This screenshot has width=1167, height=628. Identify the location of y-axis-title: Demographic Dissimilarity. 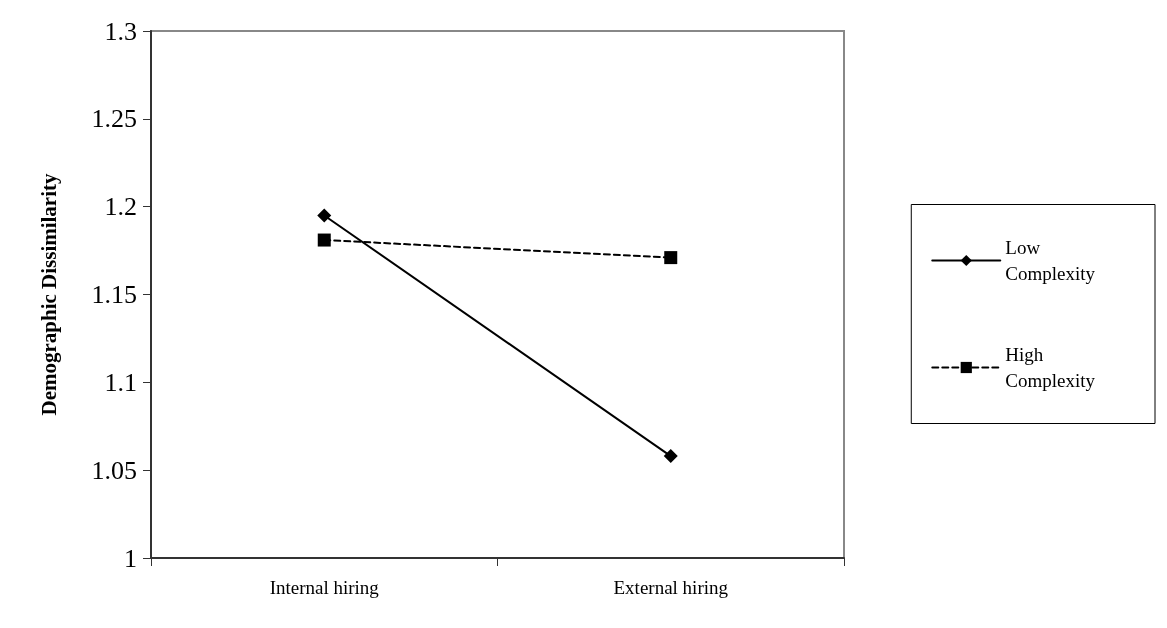
(48, 294).